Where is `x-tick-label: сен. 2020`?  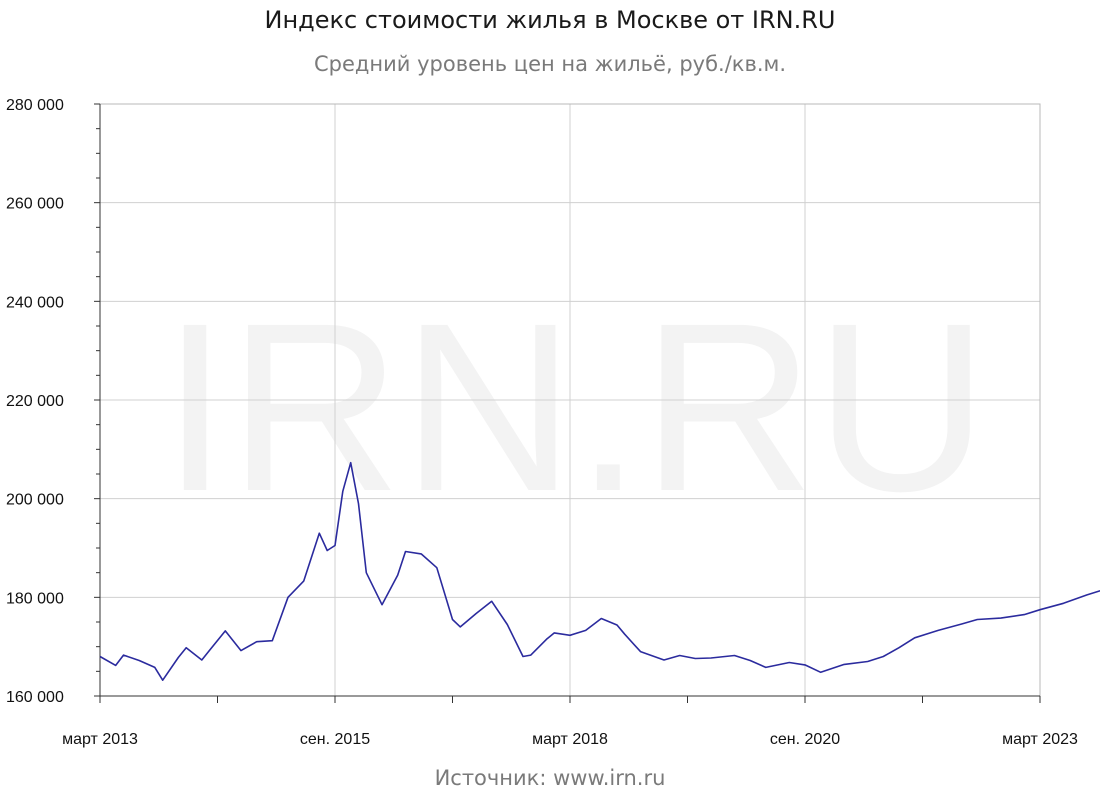
x-tick-label: сен. 2020 is located at coordinates (805, 739).